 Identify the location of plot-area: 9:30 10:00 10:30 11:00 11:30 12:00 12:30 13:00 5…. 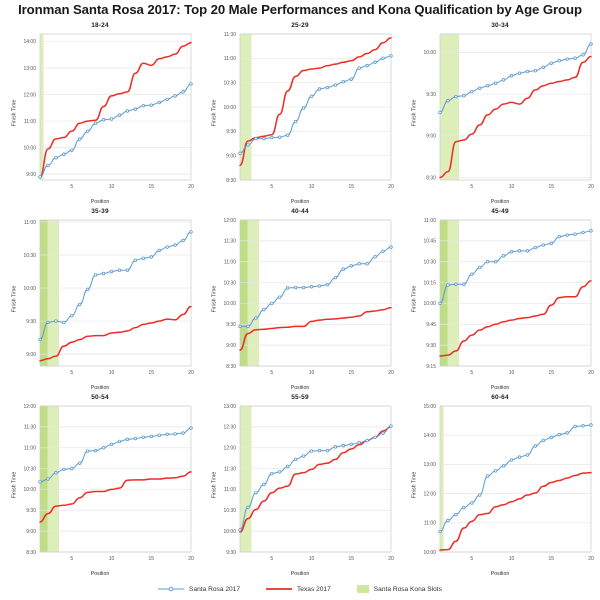
(308, 483).